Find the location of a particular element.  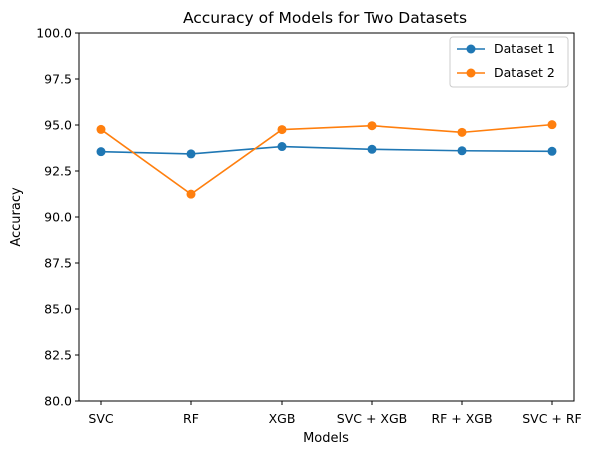

x-tick-label: SVC + XGB is located at coordinates (372, 418).